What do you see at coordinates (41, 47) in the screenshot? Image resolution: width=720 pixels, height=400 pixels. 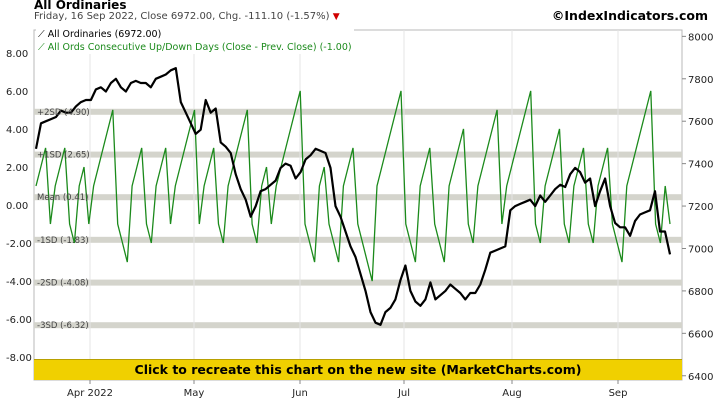 I see `legend-swatch-streak-icon: ⟋` at bounding box center [41, 47].